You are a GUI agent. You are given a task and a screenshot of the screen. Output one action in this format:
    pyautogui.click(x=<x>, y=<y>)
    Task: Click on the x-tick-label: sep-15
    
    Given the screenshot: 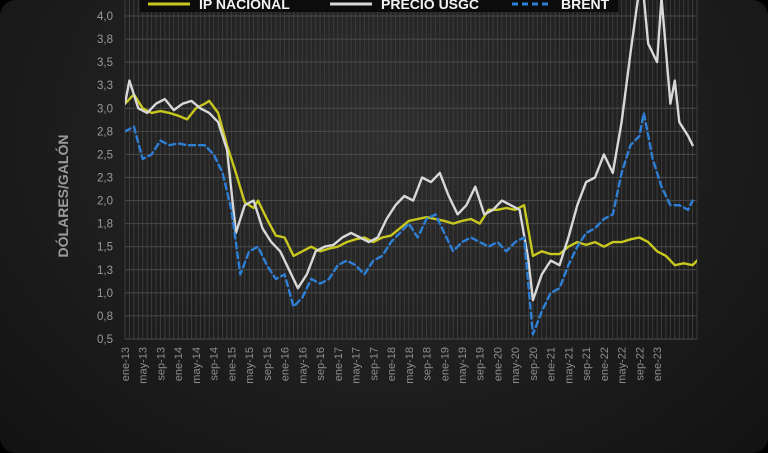 What is the action you would take?
    pyautogui.click(x=268, y=364)
    